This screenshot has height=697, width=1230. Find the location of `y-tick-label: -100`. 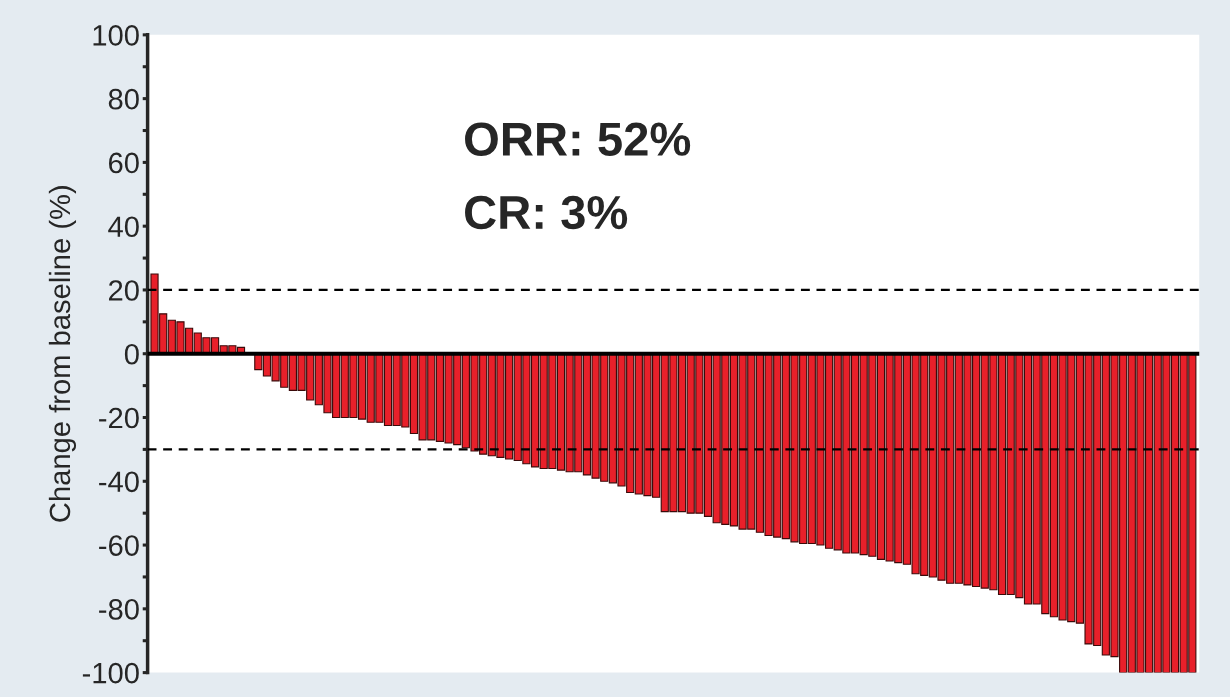

y-tick-label: -100 is located at coordinates (110, 673).